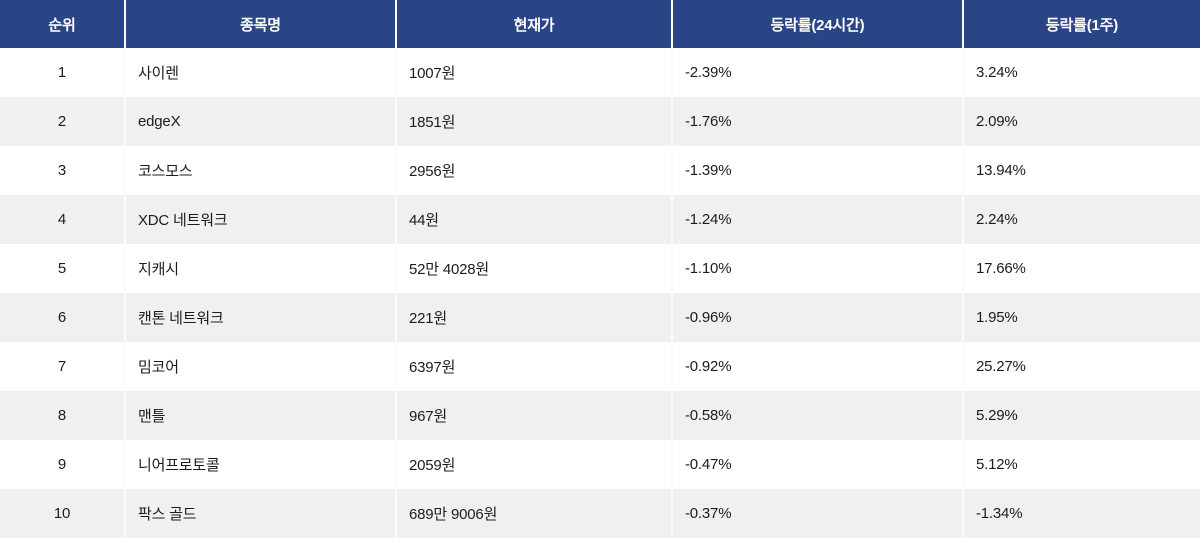 The height and width of the screenshot is (540, 1200). I want to click on rank-cell: 7, so click(62, 366).